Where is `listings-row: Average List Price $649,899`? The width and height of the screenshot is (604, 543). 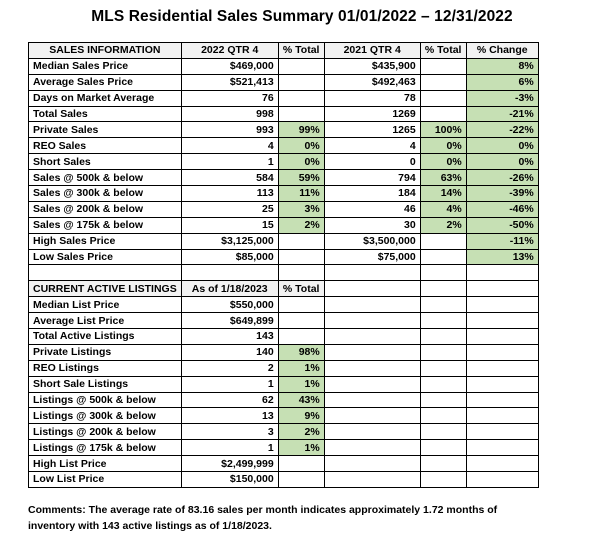 listings-row: Average List Price $649,899 is located at coordinates (283, 321).